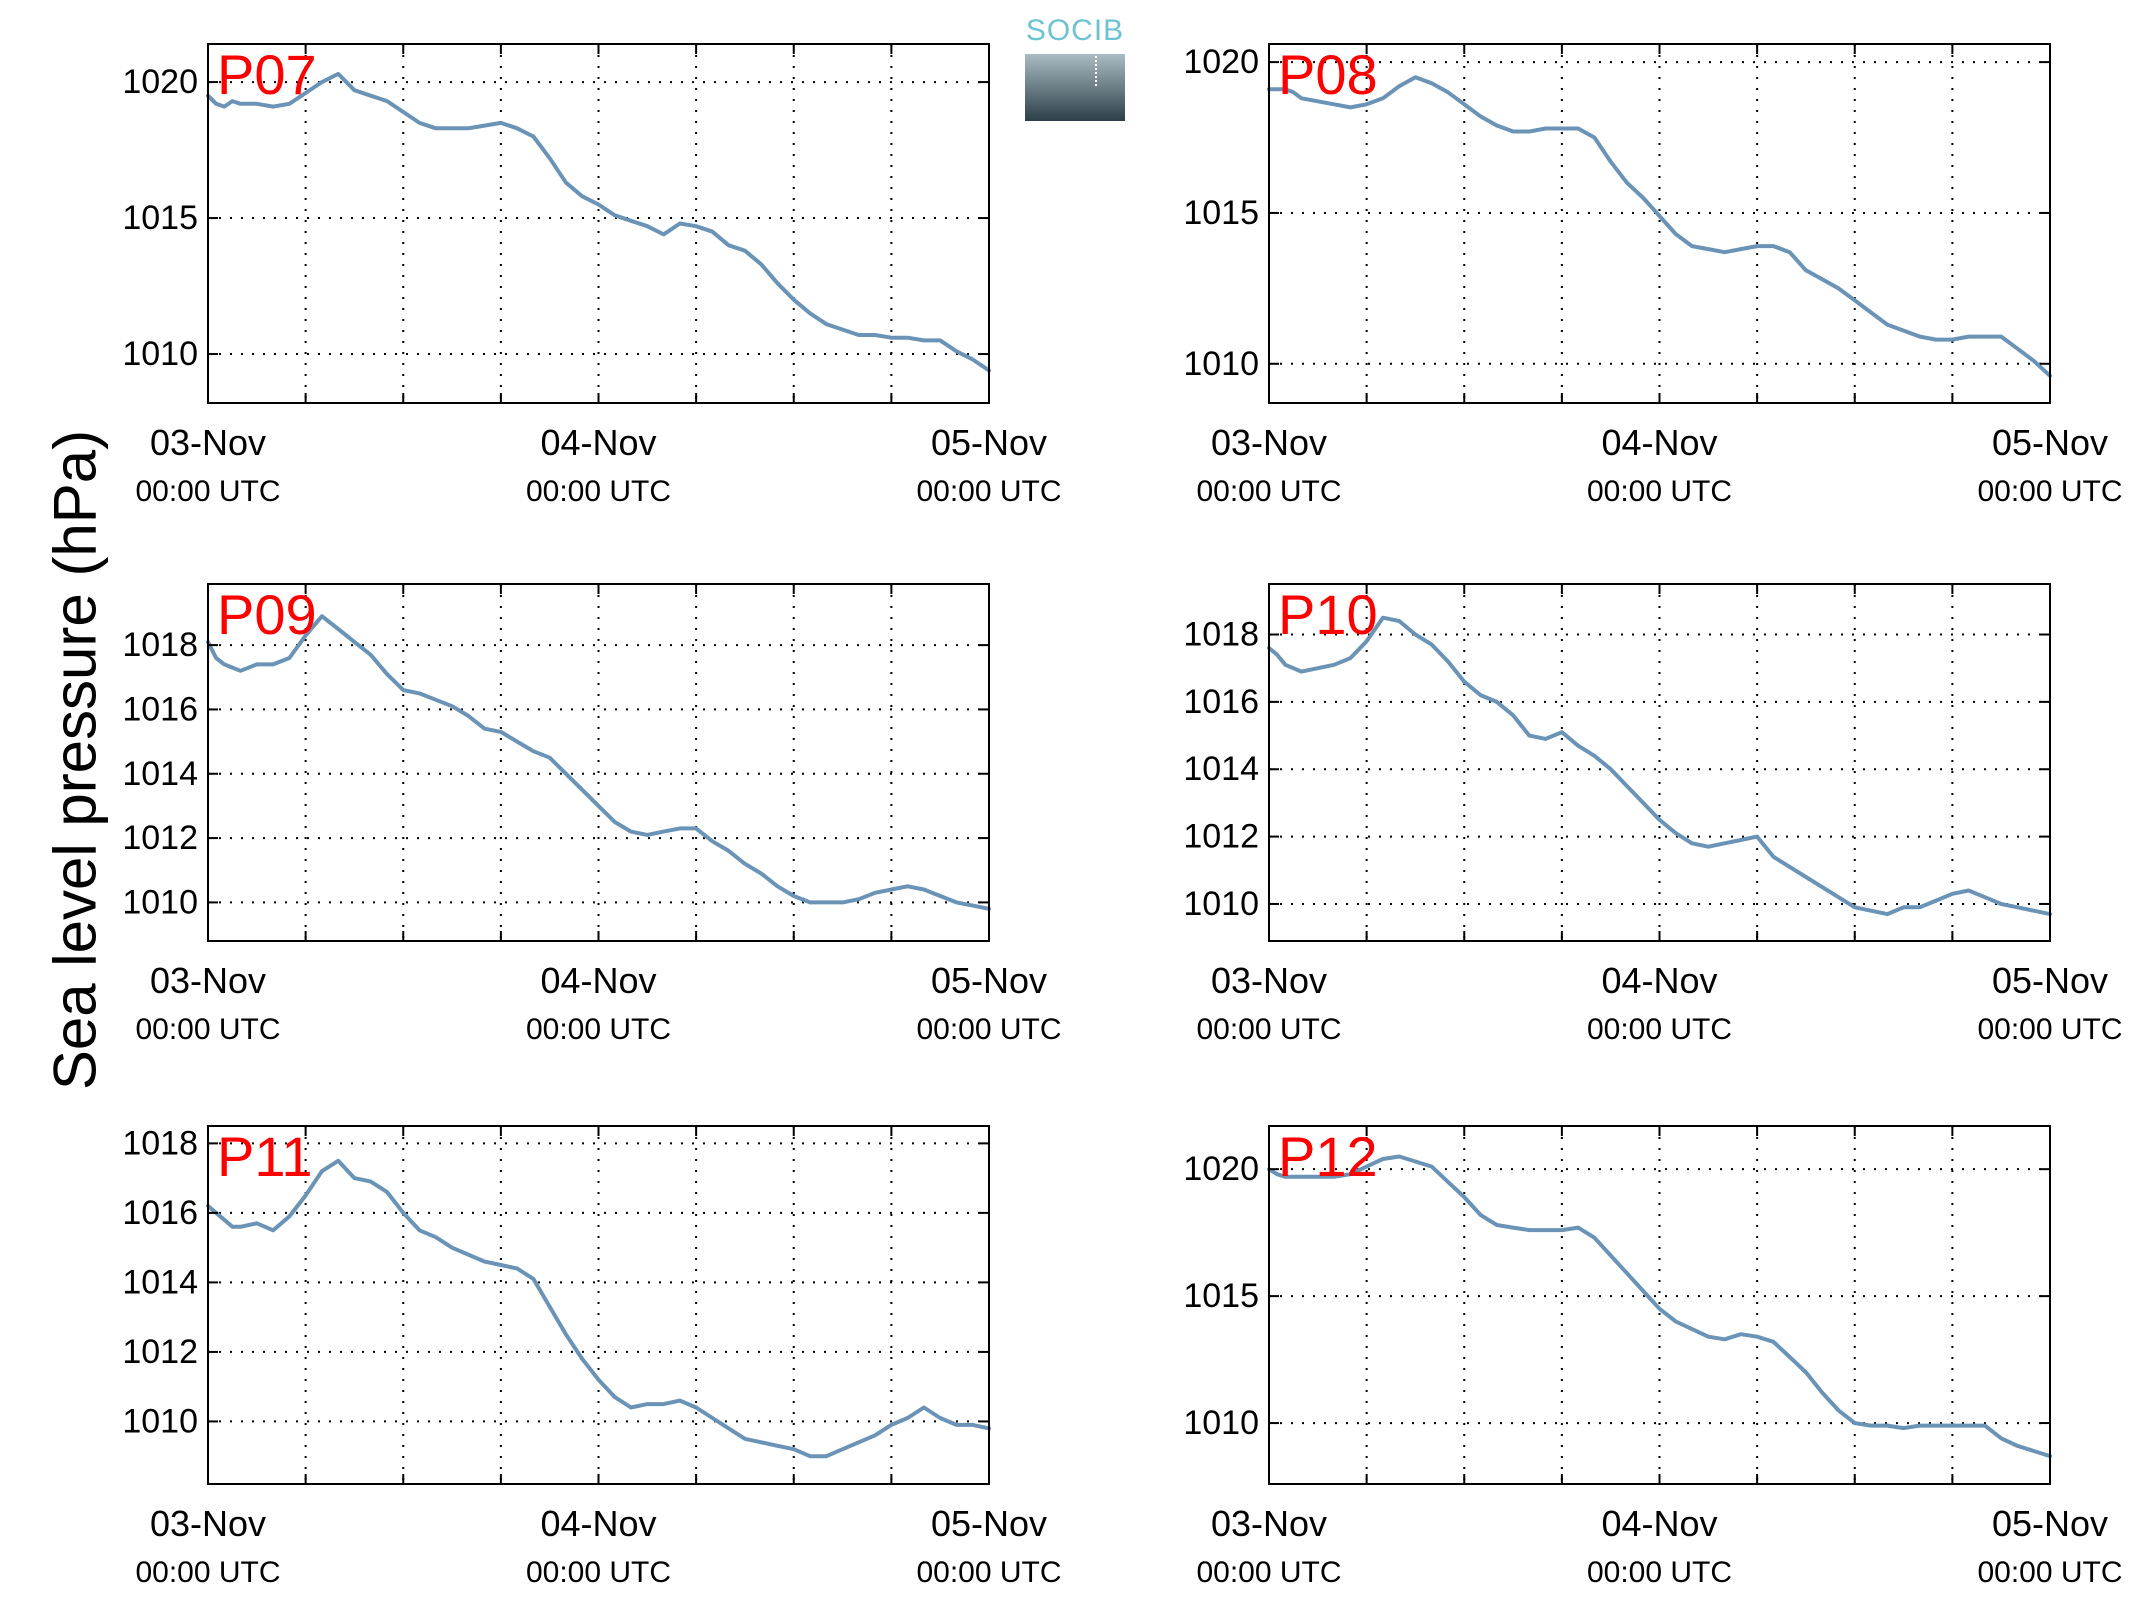 Image resolution: width=2133 pixels, height=1608 pixels. I want to click on logo-text: SOCIB, so click(1075, 30).